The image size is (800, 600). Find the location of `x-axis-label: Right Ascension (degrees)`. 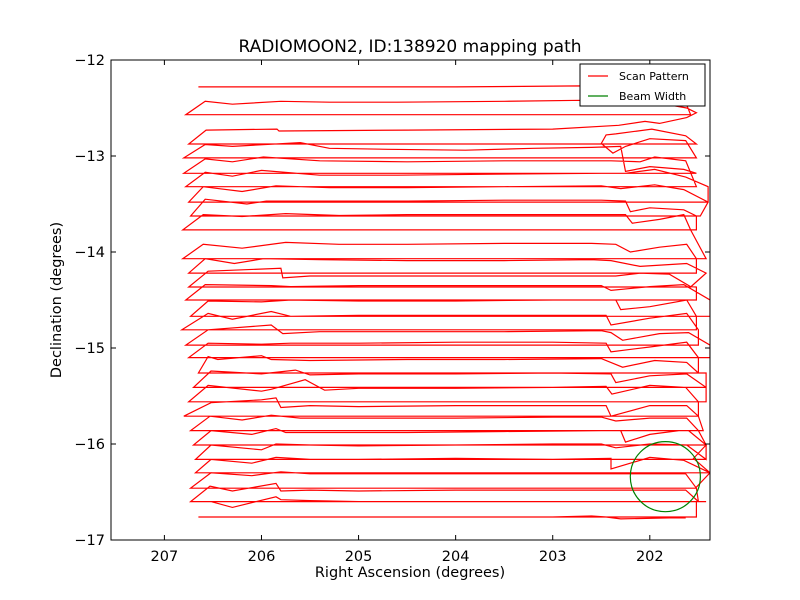

x-axis-label: Right Ascension (degrees) is located at coordinates (410, 573).